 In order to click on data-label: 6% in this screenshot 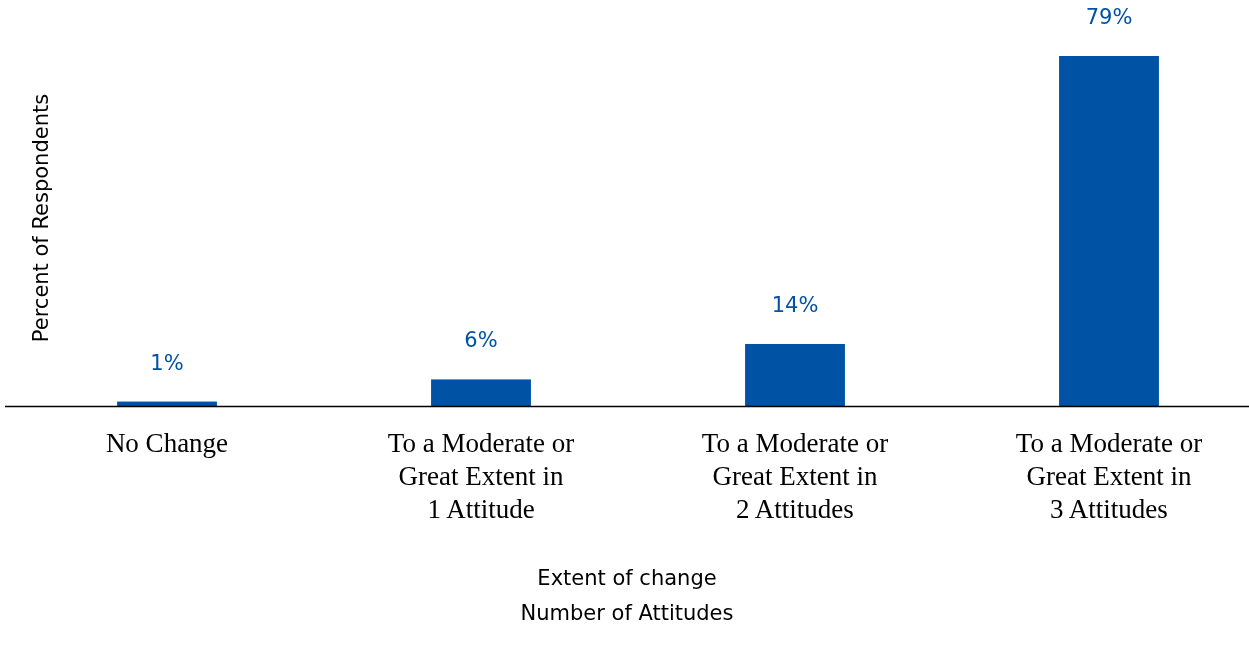, I will do `click(481, 340)`.